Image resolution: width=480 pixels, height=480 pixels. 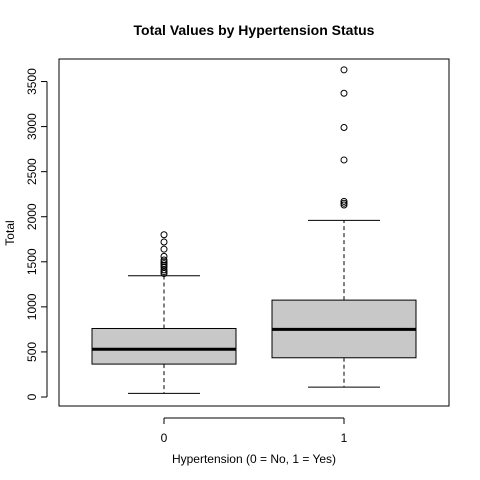 I want to click on y-tick-label: 2000, so click(x=32, y=216).